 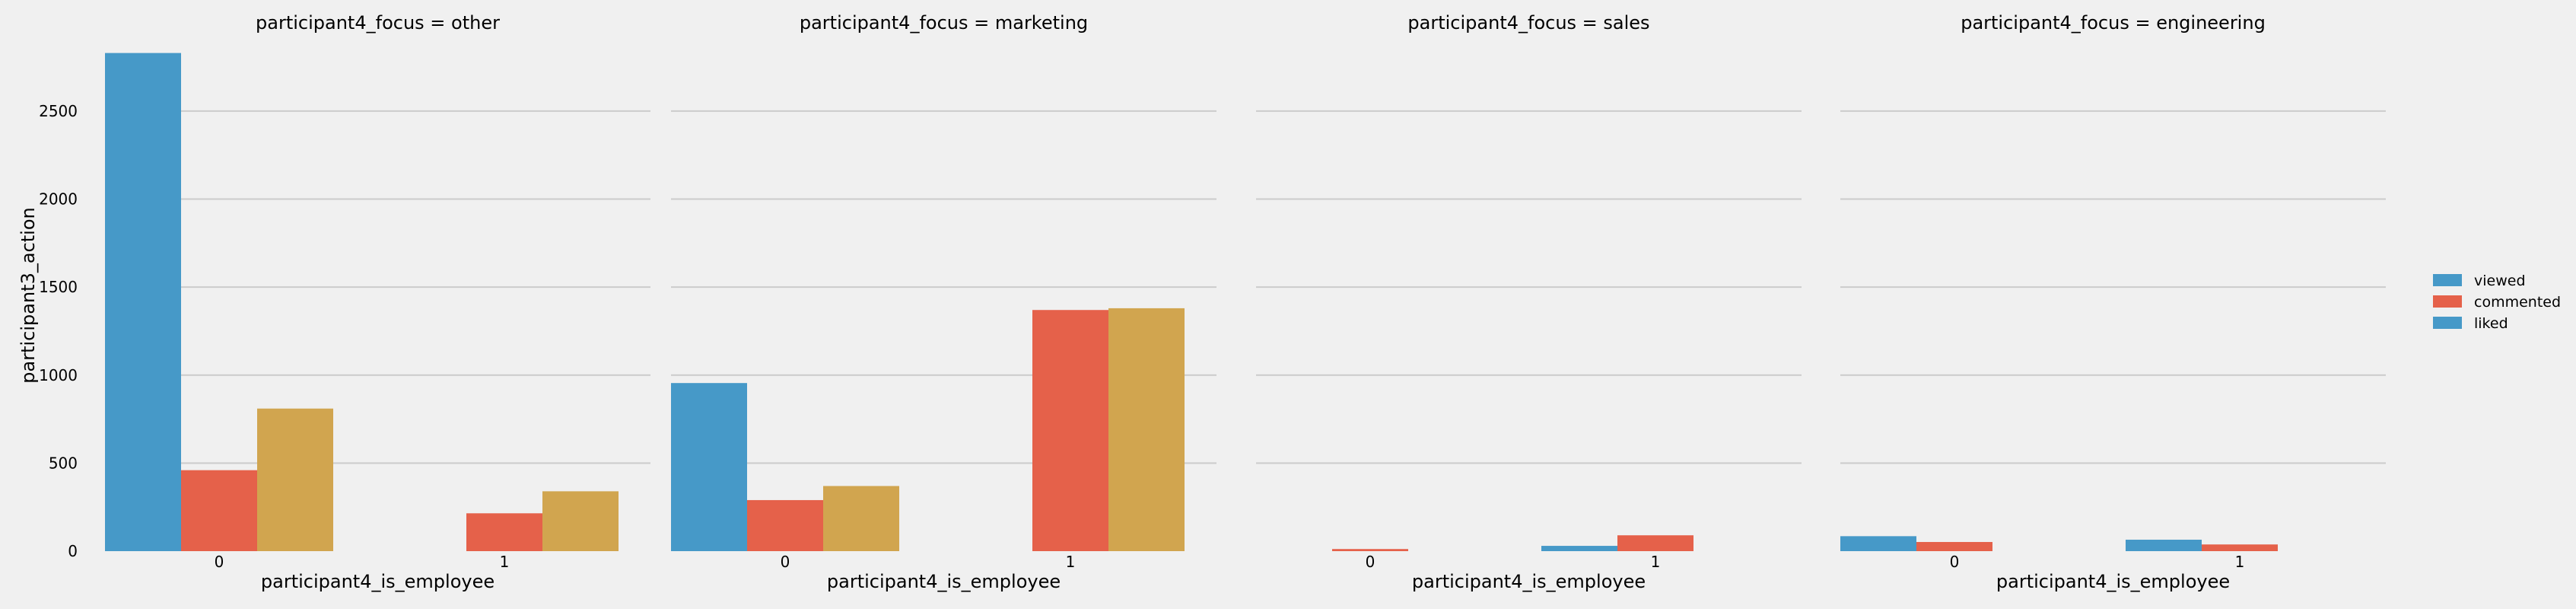 I want to click on y-tick-label: 500, so click(x=63, y=463).